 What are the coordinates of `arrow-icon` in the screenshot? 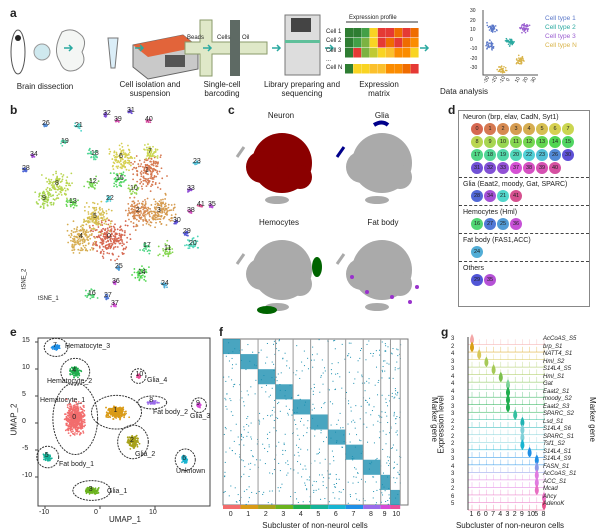 It's located at (277, 48).